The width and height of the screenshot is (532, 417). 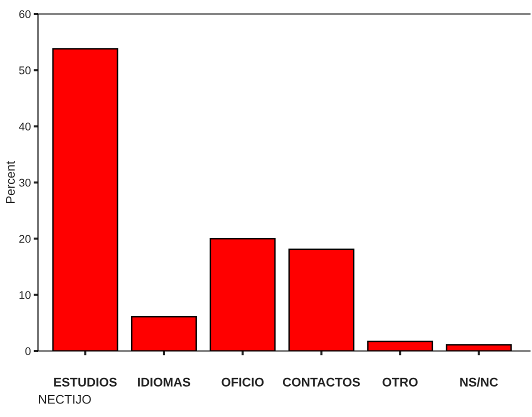 What do you see at coordinates (25, 70) in the screenshot?
I see `y-tick-label: 50` at bounding box center [25, 70].